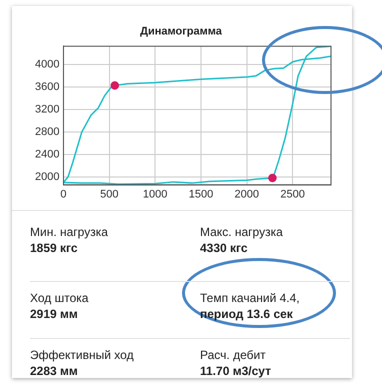  What do you see at coordinates (292, 194) in the screenshot?
I see `x-tick-label: 2500` at bounding box center [292, 194].